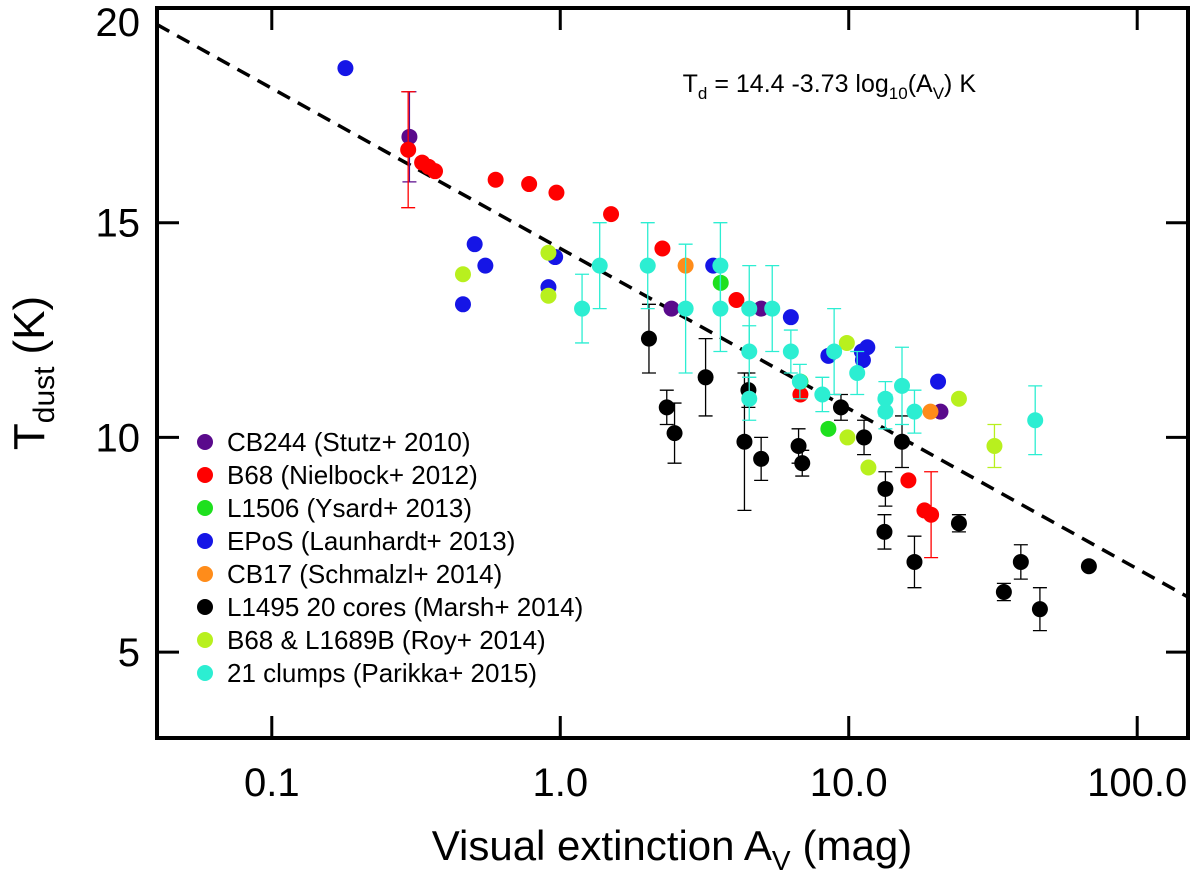  I want to click on y-label-unit: (K), so click(29, 325).